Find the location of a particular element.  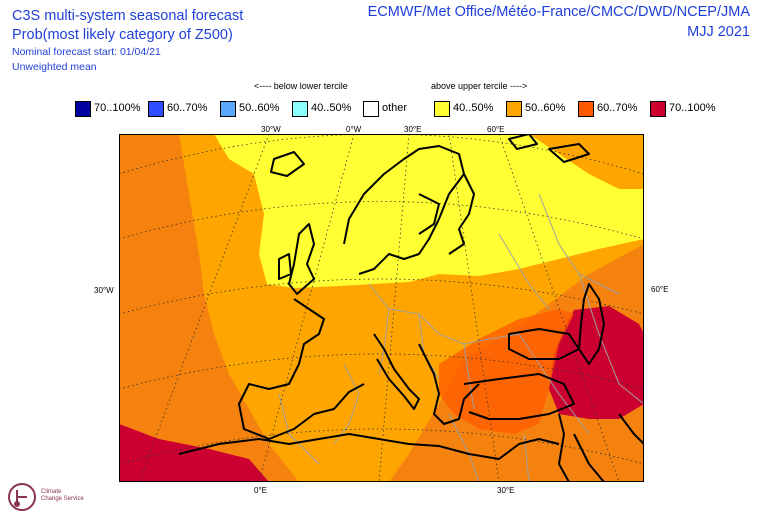

lon-label-0e-bottom: 0°E is located at coordinates (260, 490).